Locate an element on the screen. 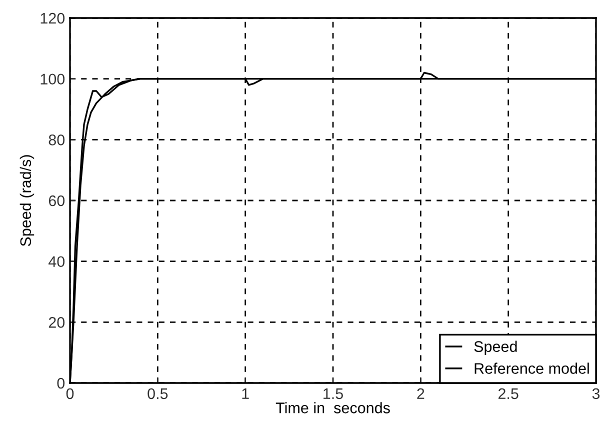  y-tick-label: 20 is located at coordinates (56, 322).